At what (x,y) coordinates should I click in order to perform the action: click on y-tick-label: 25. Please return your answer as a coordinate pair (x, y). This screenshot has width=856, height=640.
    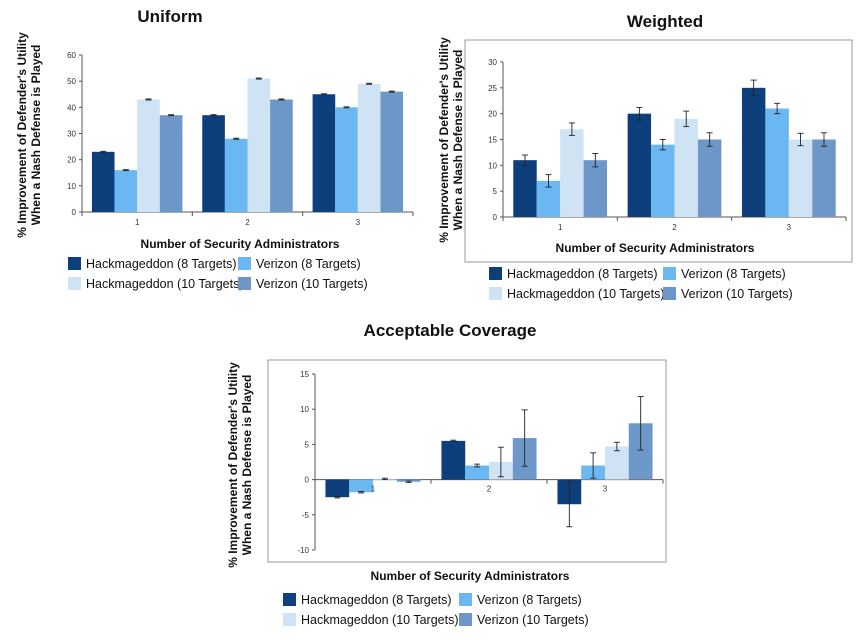
    Looking at the image, I should click on (492, 88).